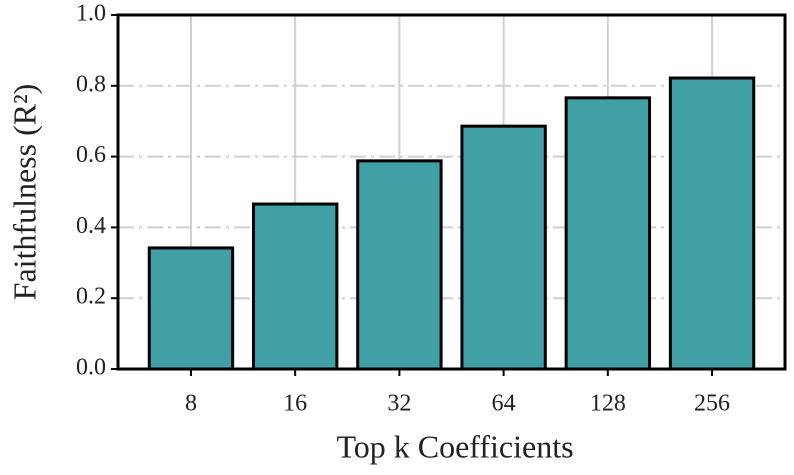 The image size is (794, 475). Describe the element at coordinates (91, 84) in the screenshot. I see `y-tick-label: 0.8` at that location.